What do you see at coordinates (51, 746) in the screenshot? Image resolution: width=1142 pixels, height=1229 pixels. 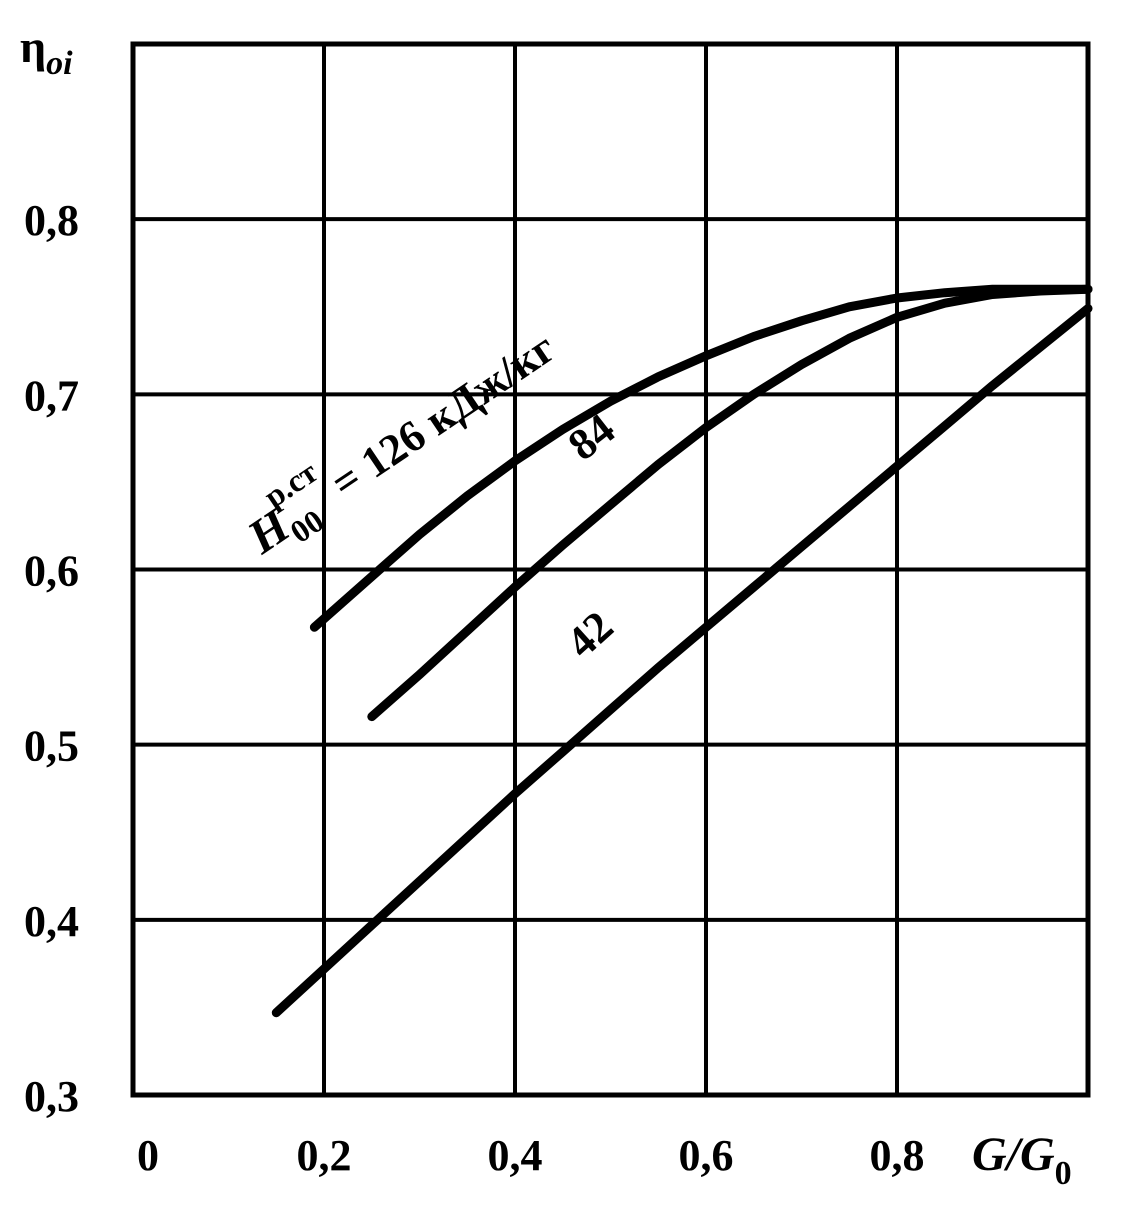 I see `y-tick-label: 0,5` at bounding box center [51, 746].